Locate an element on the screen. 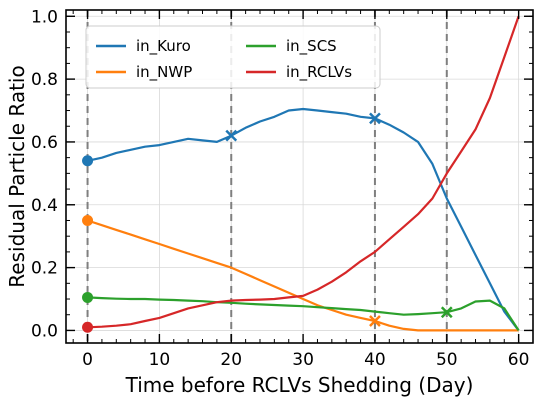  legend-item: in_SCS is located at coordinates (291, 46).